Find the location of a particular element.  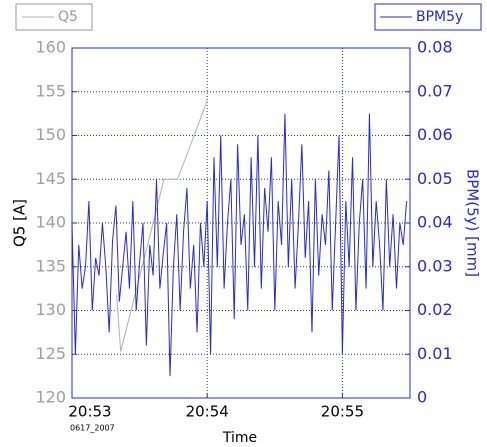

x-axis-sublabel: 0617_2007 is located at coordinates (92, 428).